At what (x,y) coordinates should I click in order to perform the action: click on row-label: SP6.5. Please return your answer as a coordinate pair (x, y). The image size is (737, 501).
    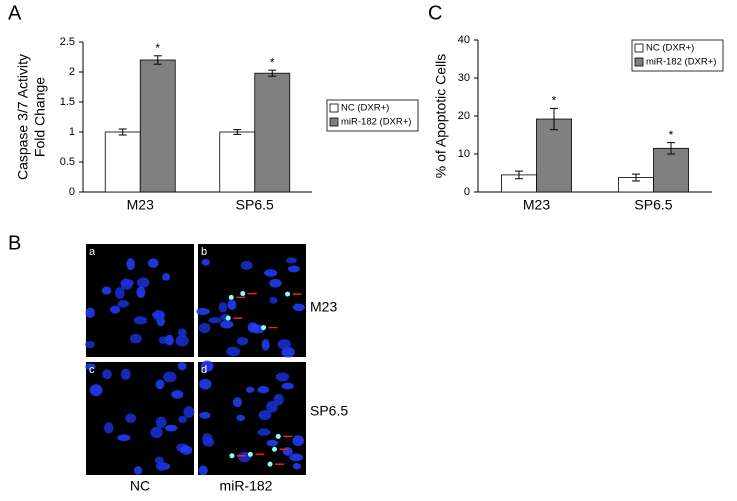
    Looking at the image, I should click on (329, 411).